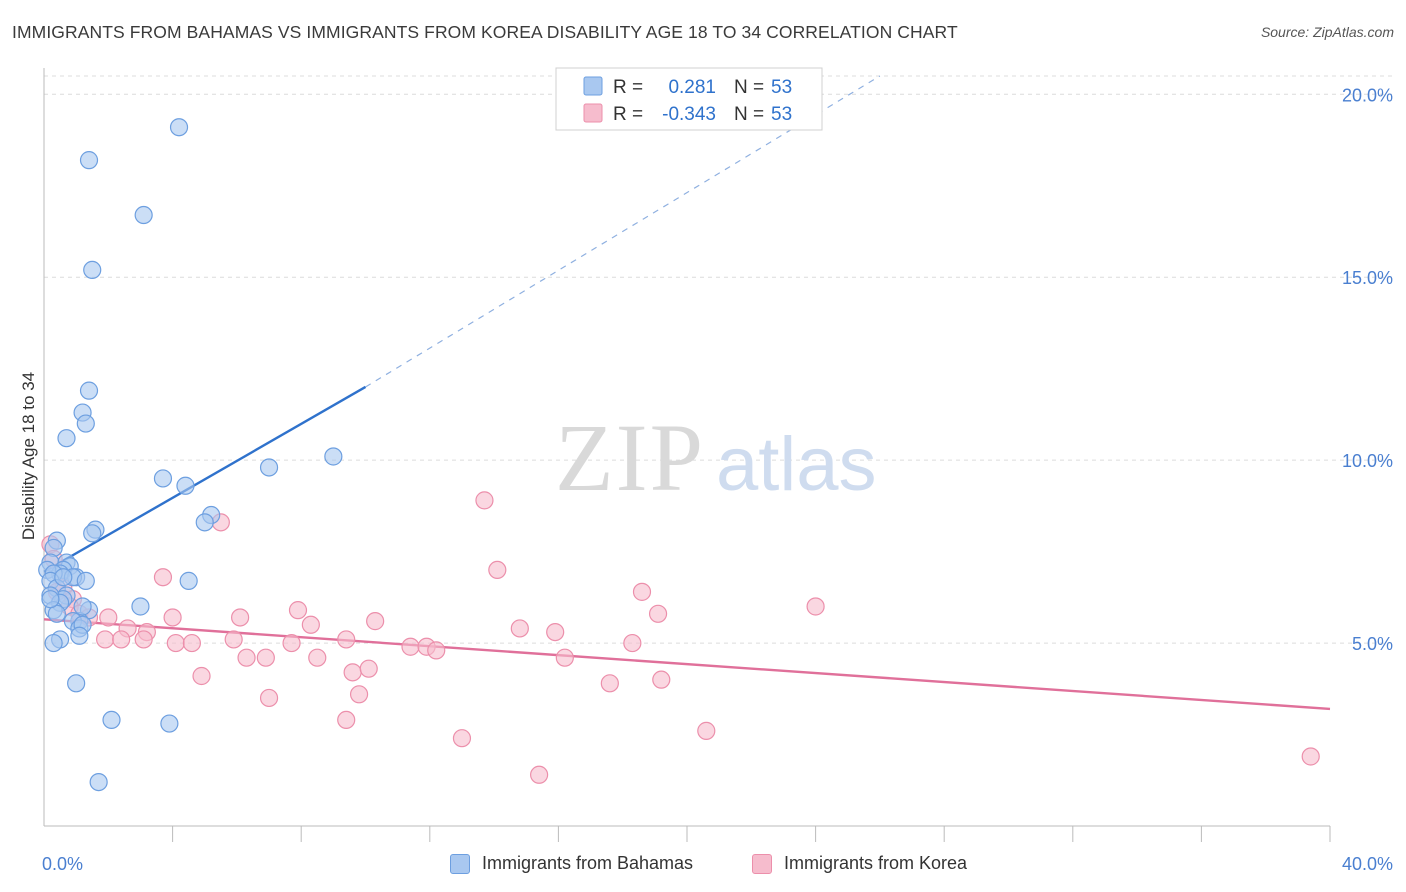 This screenshot has width=1406, height=892. What do you see at coordinates (623, 231) in the screenshot?
I see `trend-line-bahamas-extension` at bounding box center [623, 231].